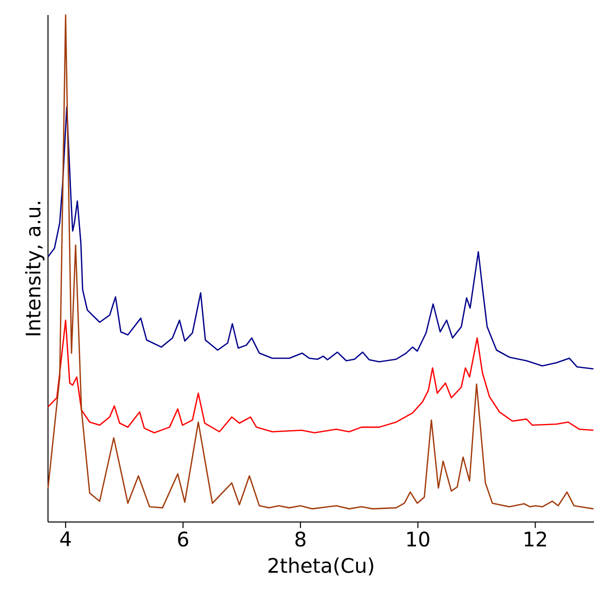 The image size is (594, 599). What do you see at coordinates (321, 567) in the screenshot?
I see `x-axis-title: 2theta(Cu)` at bounding box center [321, 567].